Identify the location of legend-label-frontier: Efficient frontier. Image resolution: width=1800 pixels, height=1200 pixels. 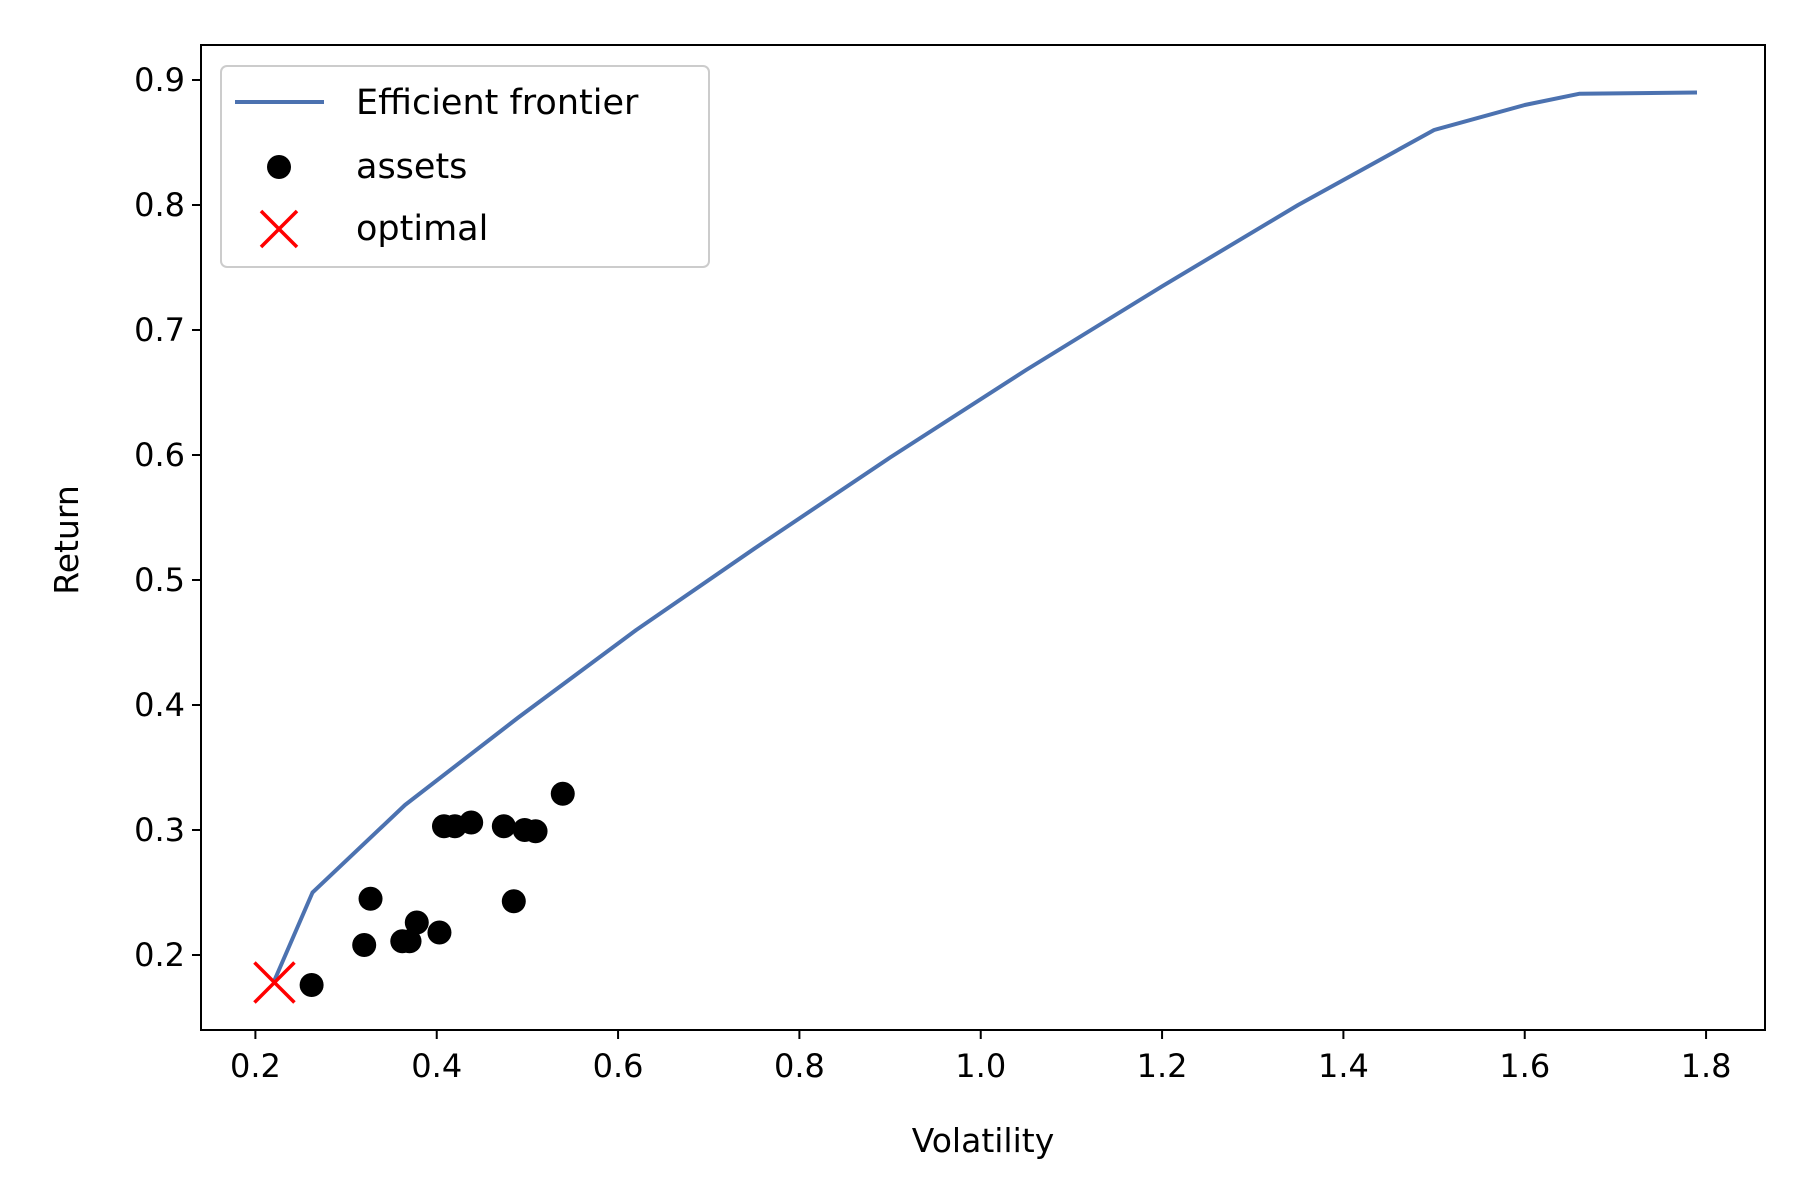
(497, 103).